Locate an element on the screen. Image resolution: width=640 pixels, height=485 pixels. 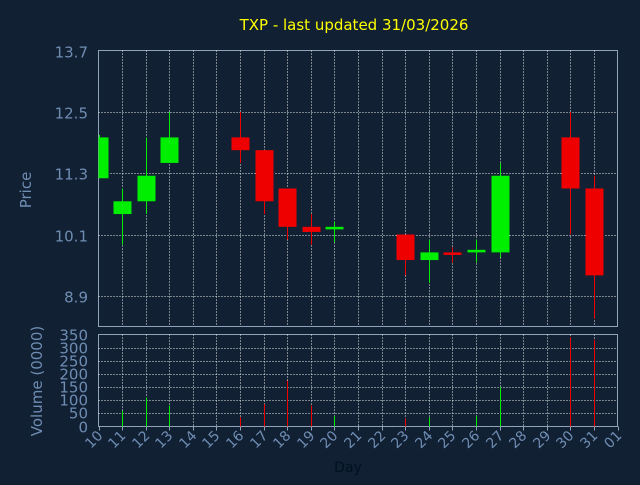
volume-y-tick-label: 250 is located at coordinates (73, 362).